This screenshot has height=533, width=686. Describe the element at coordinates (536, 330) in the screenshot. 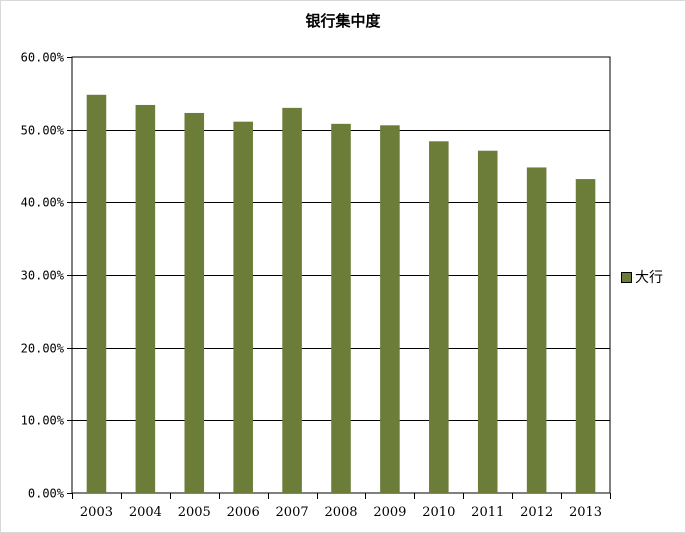

I see `bar-2012` at that location.